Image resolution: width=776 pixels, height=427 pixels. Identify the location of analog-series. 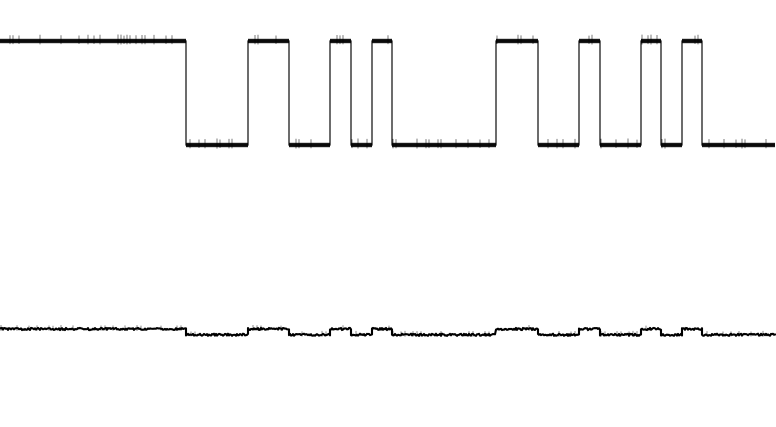
(388, 331).